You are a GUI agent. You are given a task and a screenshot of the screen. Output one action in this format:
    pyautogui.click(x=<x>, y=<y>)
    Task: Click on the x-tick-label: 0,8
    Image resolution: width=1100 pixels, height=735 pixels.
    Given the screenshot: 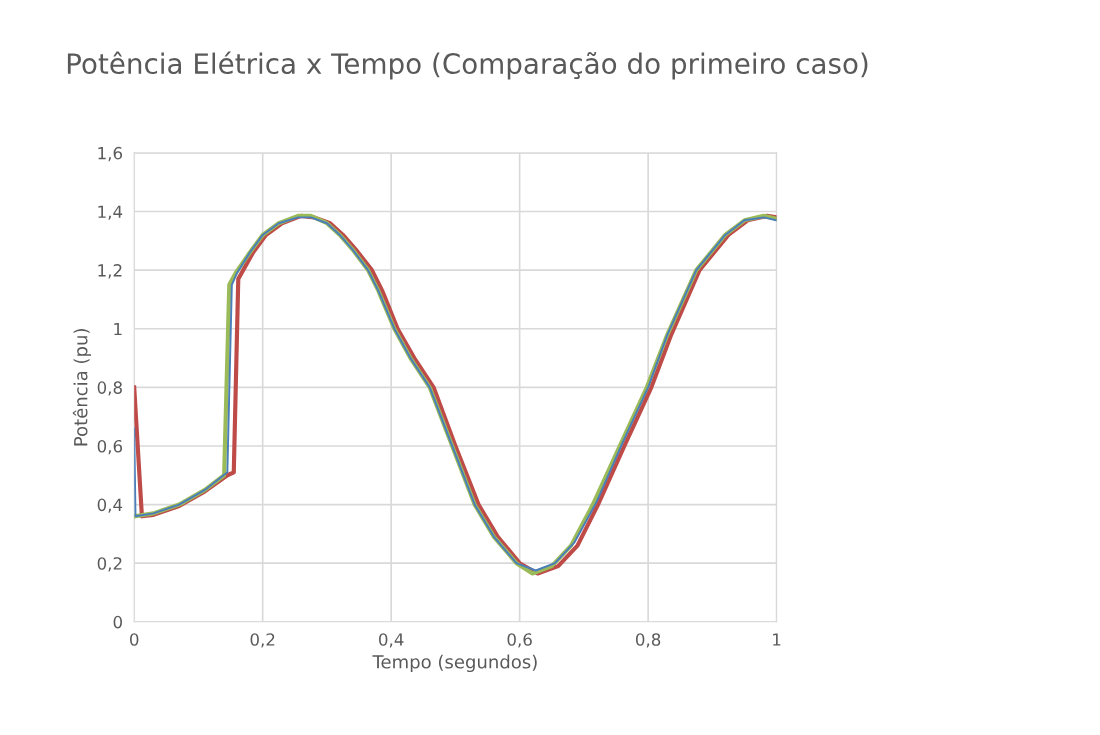 What is the action you would take?
    pyautogui.click(x=648, y=640)
    